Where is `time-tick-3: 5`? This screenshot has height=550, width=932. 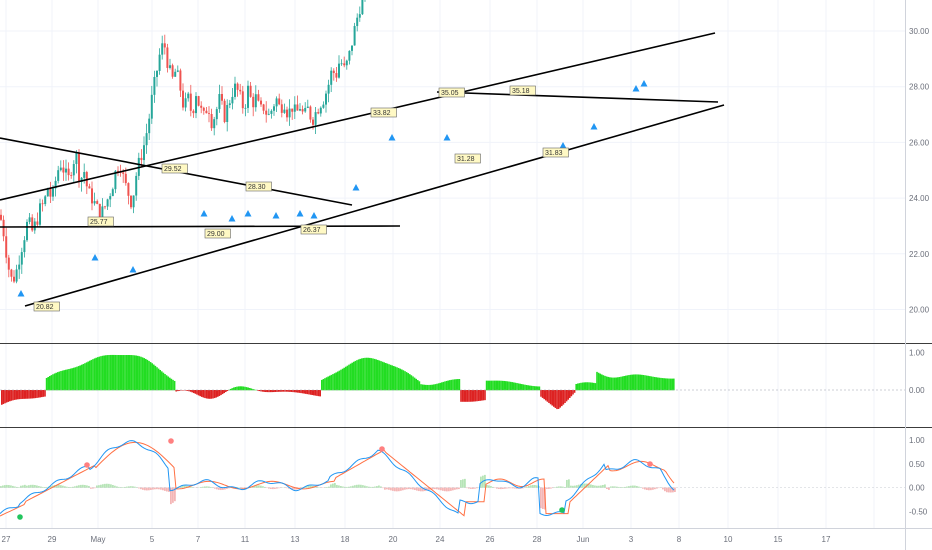
time-tick-3: 5 is located at coordinates (152, 539).